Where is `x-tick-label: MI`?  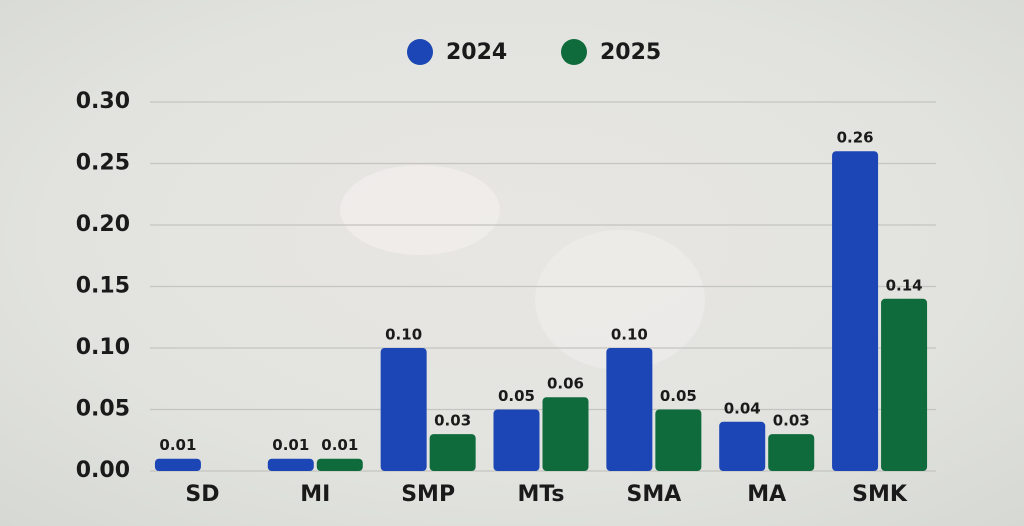 x-tick-label: MI is located at coordinates (315, 494).